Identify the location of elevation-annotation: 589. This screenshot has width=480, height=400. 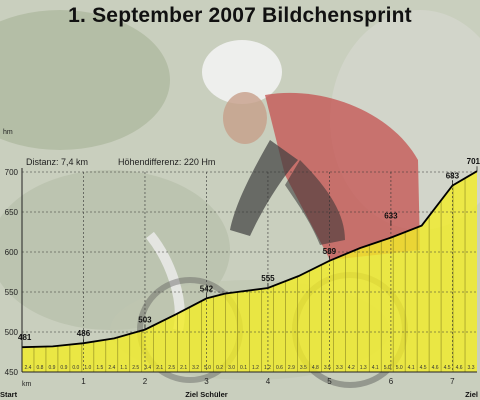
(330, 251).